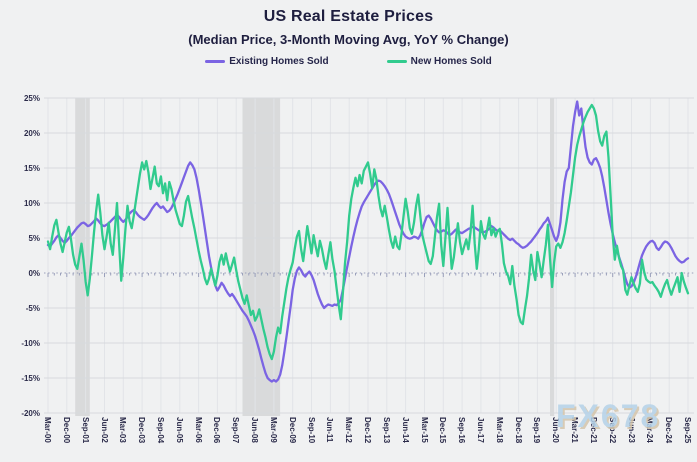 The image size is (697, 462). I want to click on x-axis-label: Mar-03, so click(123, 430).